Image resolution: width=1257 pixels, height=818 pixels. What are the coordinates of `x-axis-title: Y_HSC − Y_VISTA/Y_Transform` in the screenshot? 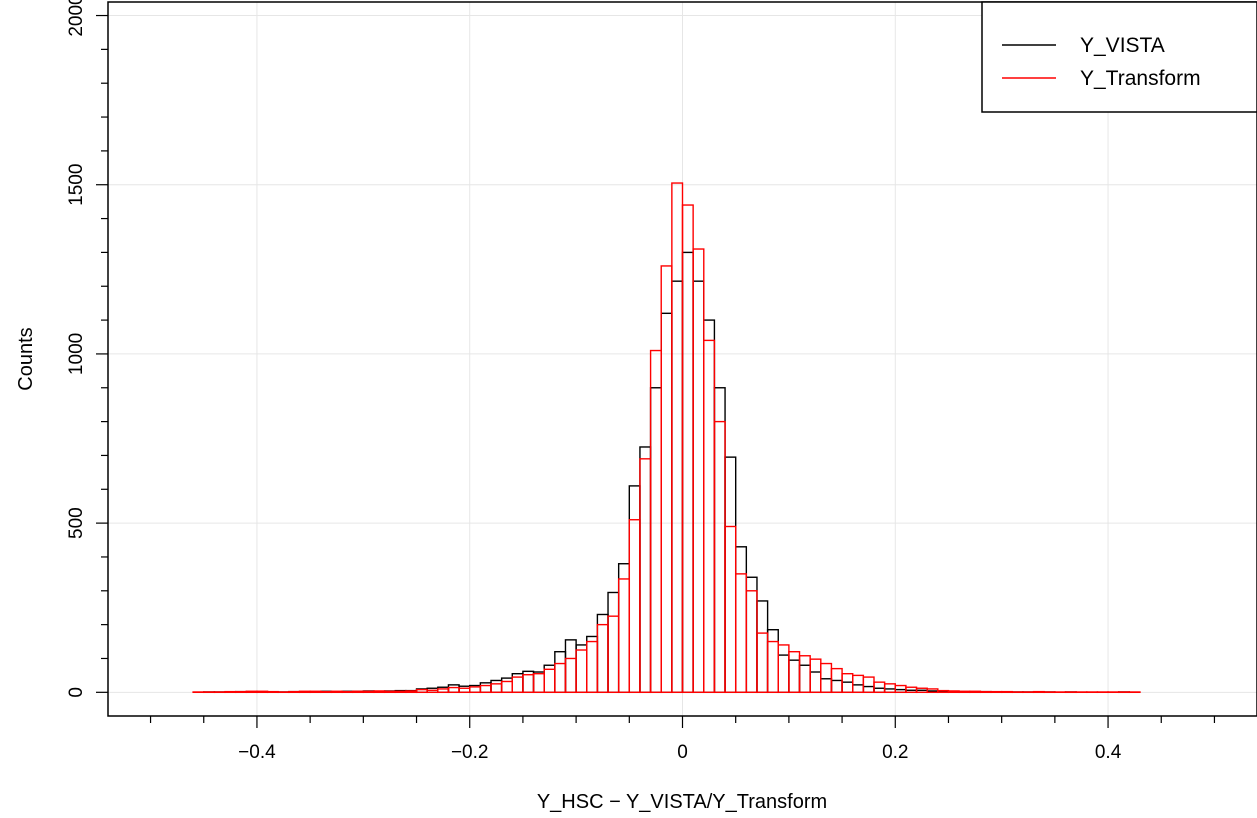 It's located at (682, 802).